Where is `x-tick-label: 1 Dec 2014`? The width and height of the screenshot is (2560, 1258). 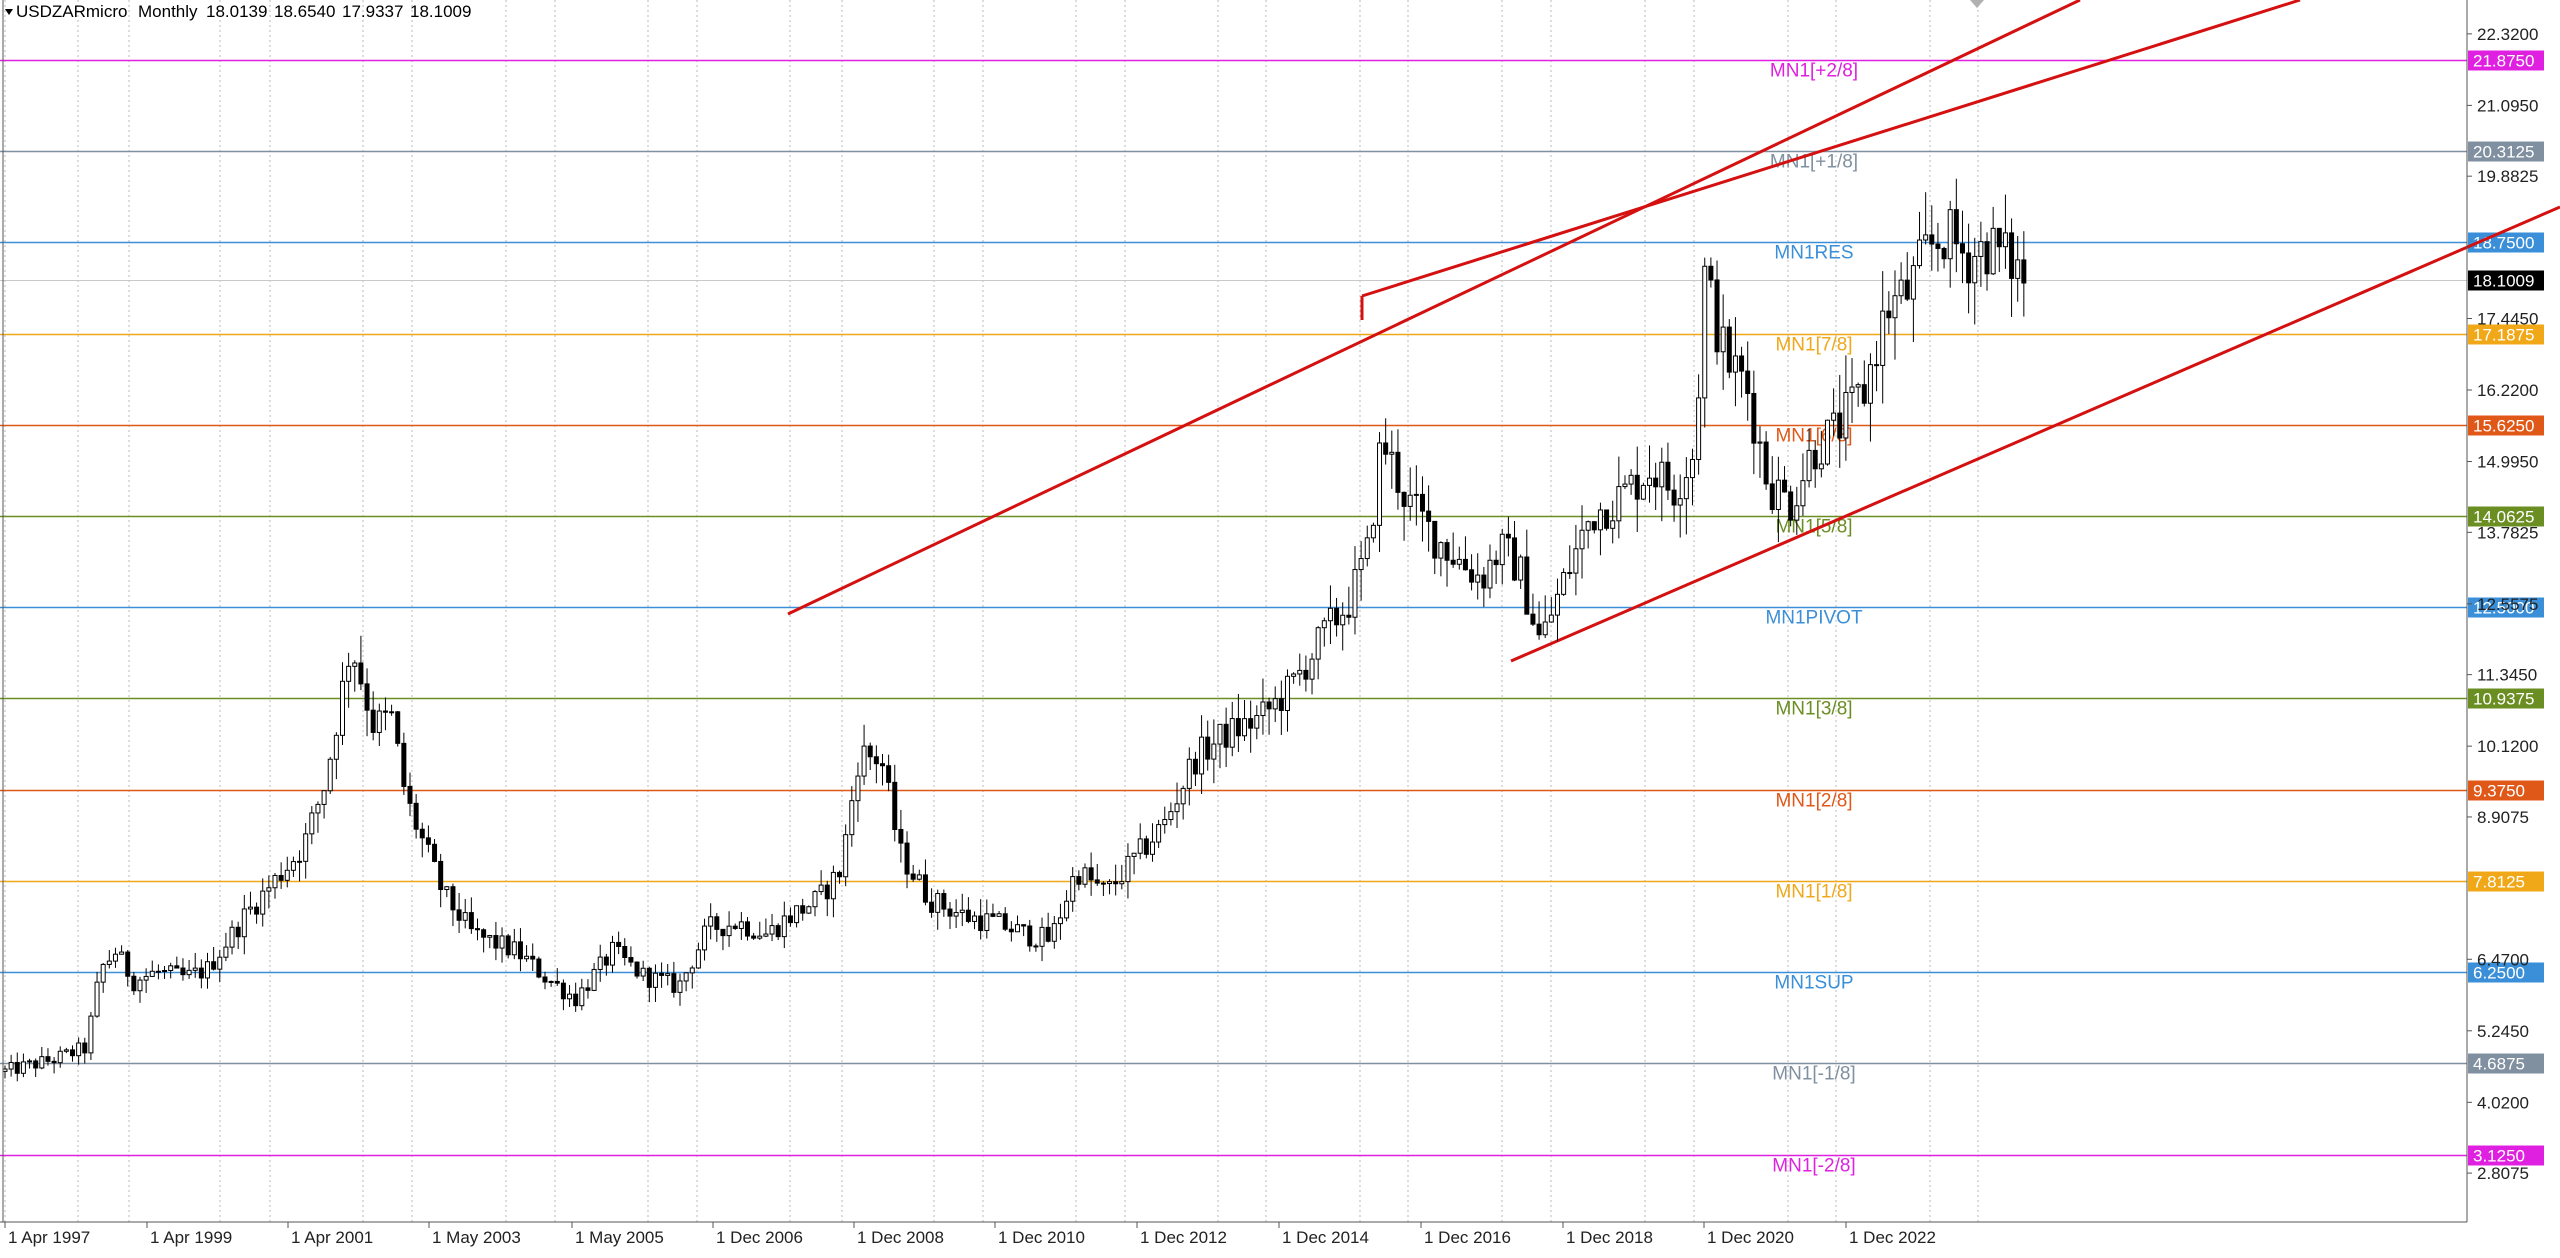
x-tick-label: 1 Dec 2014 is located at coordinates (1325, 1237).